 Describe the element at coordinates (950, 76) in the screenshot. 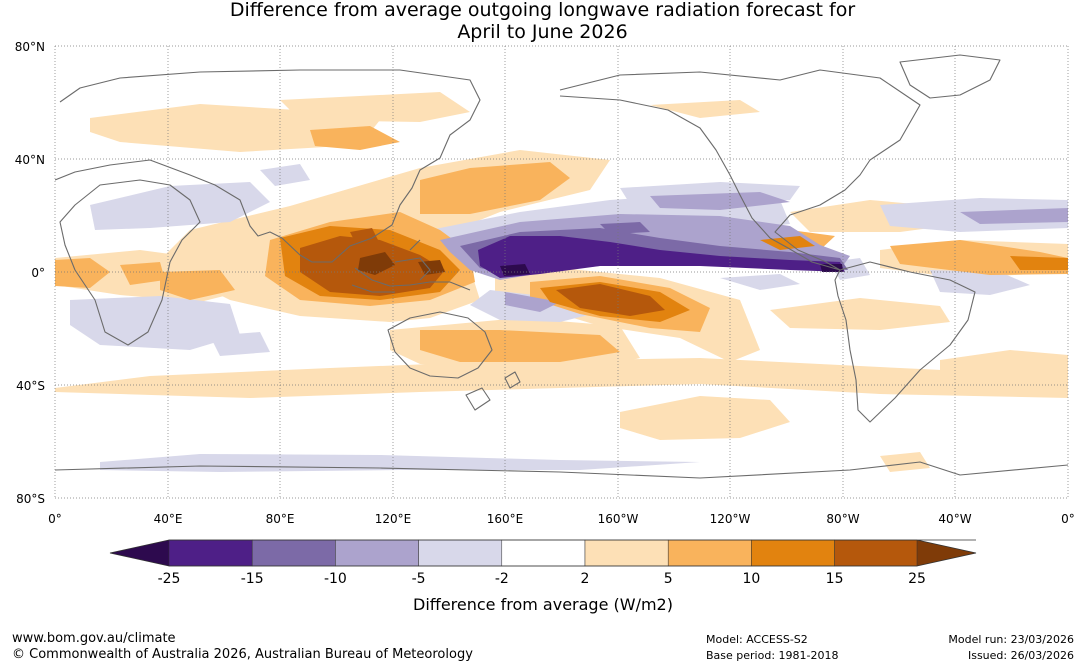

I see `greenland-coast` at that location.